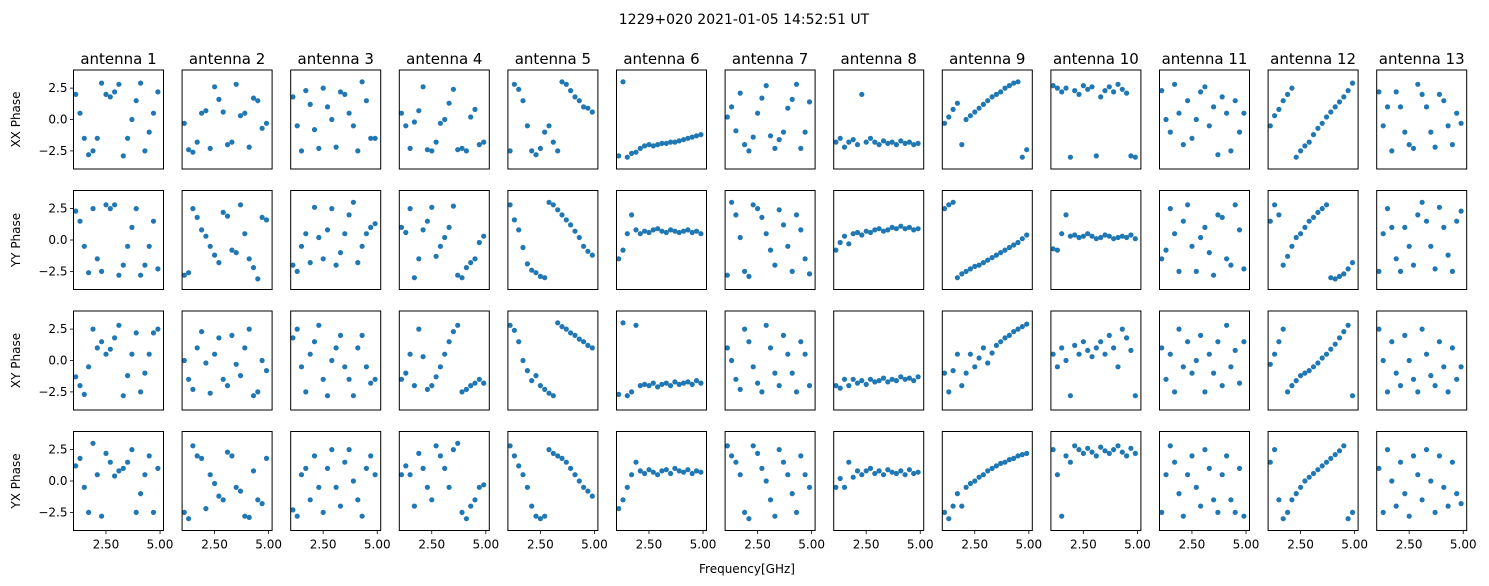  What do you see at coordinates (106, 545) in the screenshot?
I see `x-tick-label: 2.50` at bounding box center [106, 545].